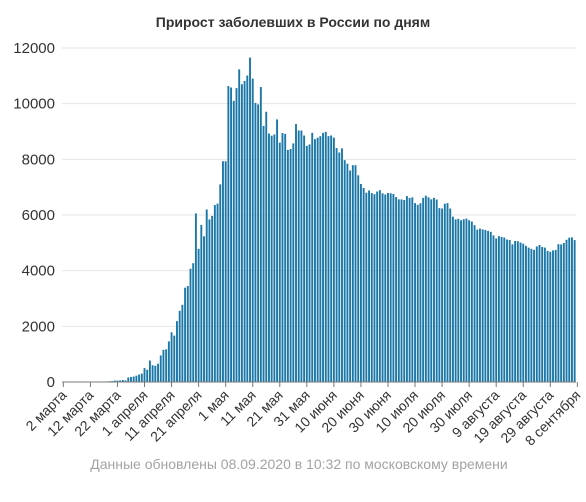  What do you see at coordinates (51, 382) in the screenshot?
I see `y-tick-label: 0` at bounding box center [51, 382].